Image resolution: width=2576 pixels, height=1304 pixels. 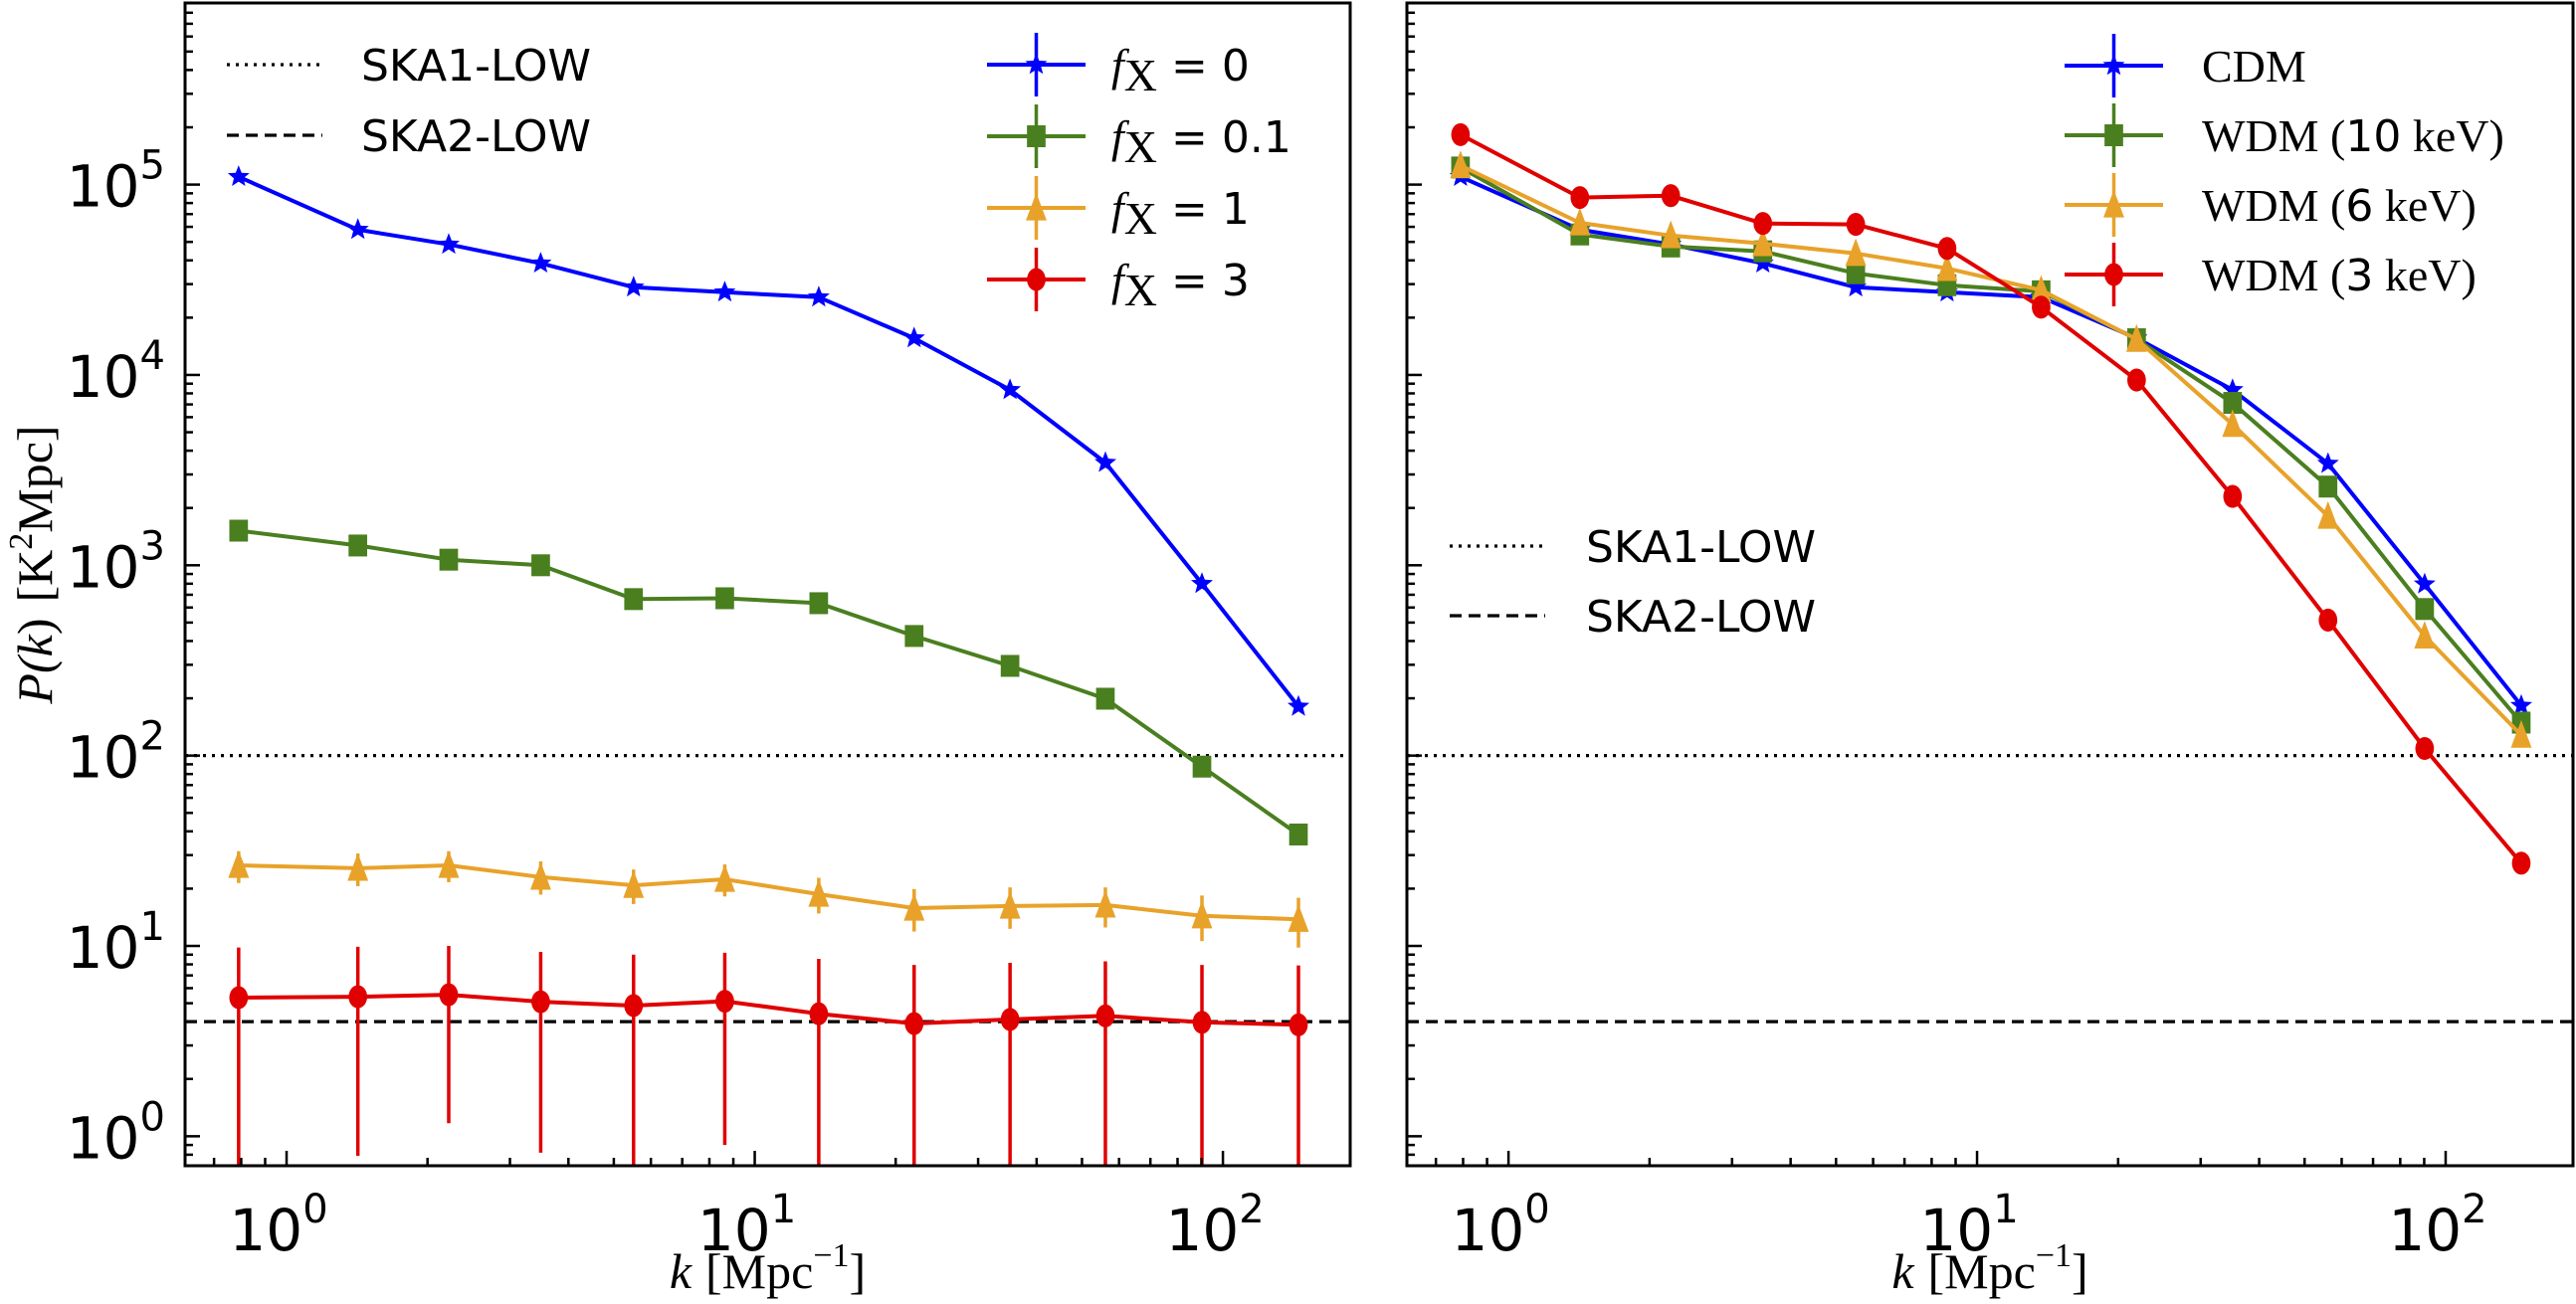 What do you see at coordinates (278, 1225) in the screenshot?
I see `x-tick-label: 10⁰` at bounding box center [278, 1225].